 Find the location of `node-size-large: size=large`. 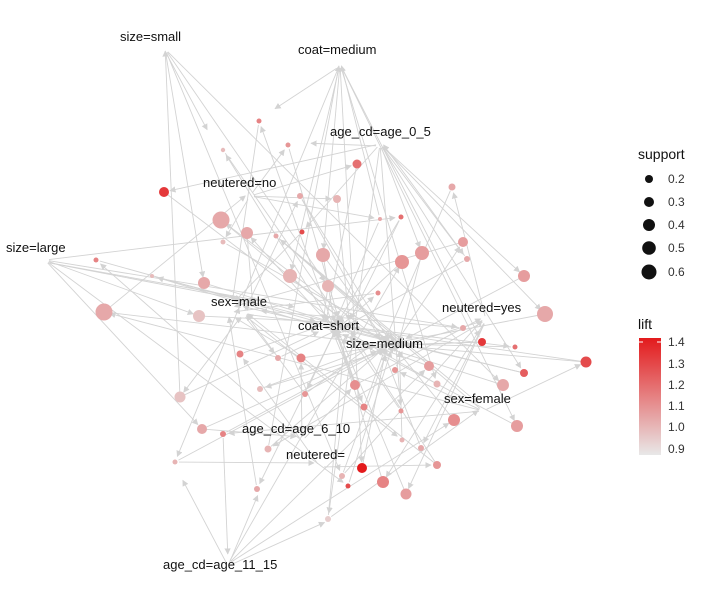

node-size-large: size=large is located at coordinates (36, 247).